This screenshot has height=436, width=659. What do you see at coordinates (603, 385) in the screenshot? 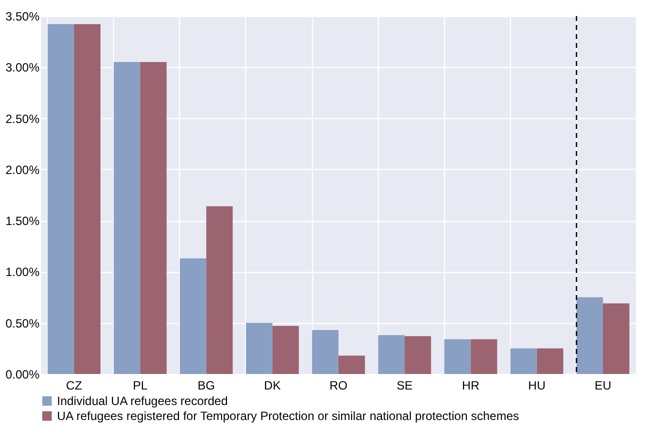
I see `x-tick-label: EU` at bounding box center [603, 385].